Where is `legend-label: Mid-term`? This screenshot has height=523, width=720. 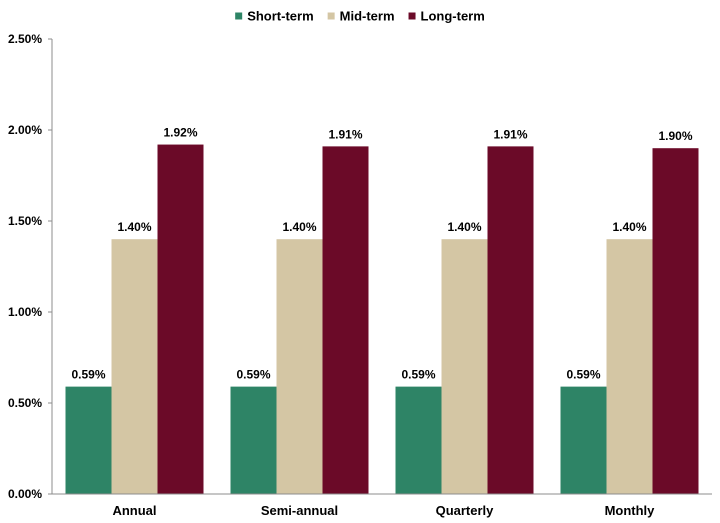 legend-label: Mid-term is located at coordinates (367, 16).